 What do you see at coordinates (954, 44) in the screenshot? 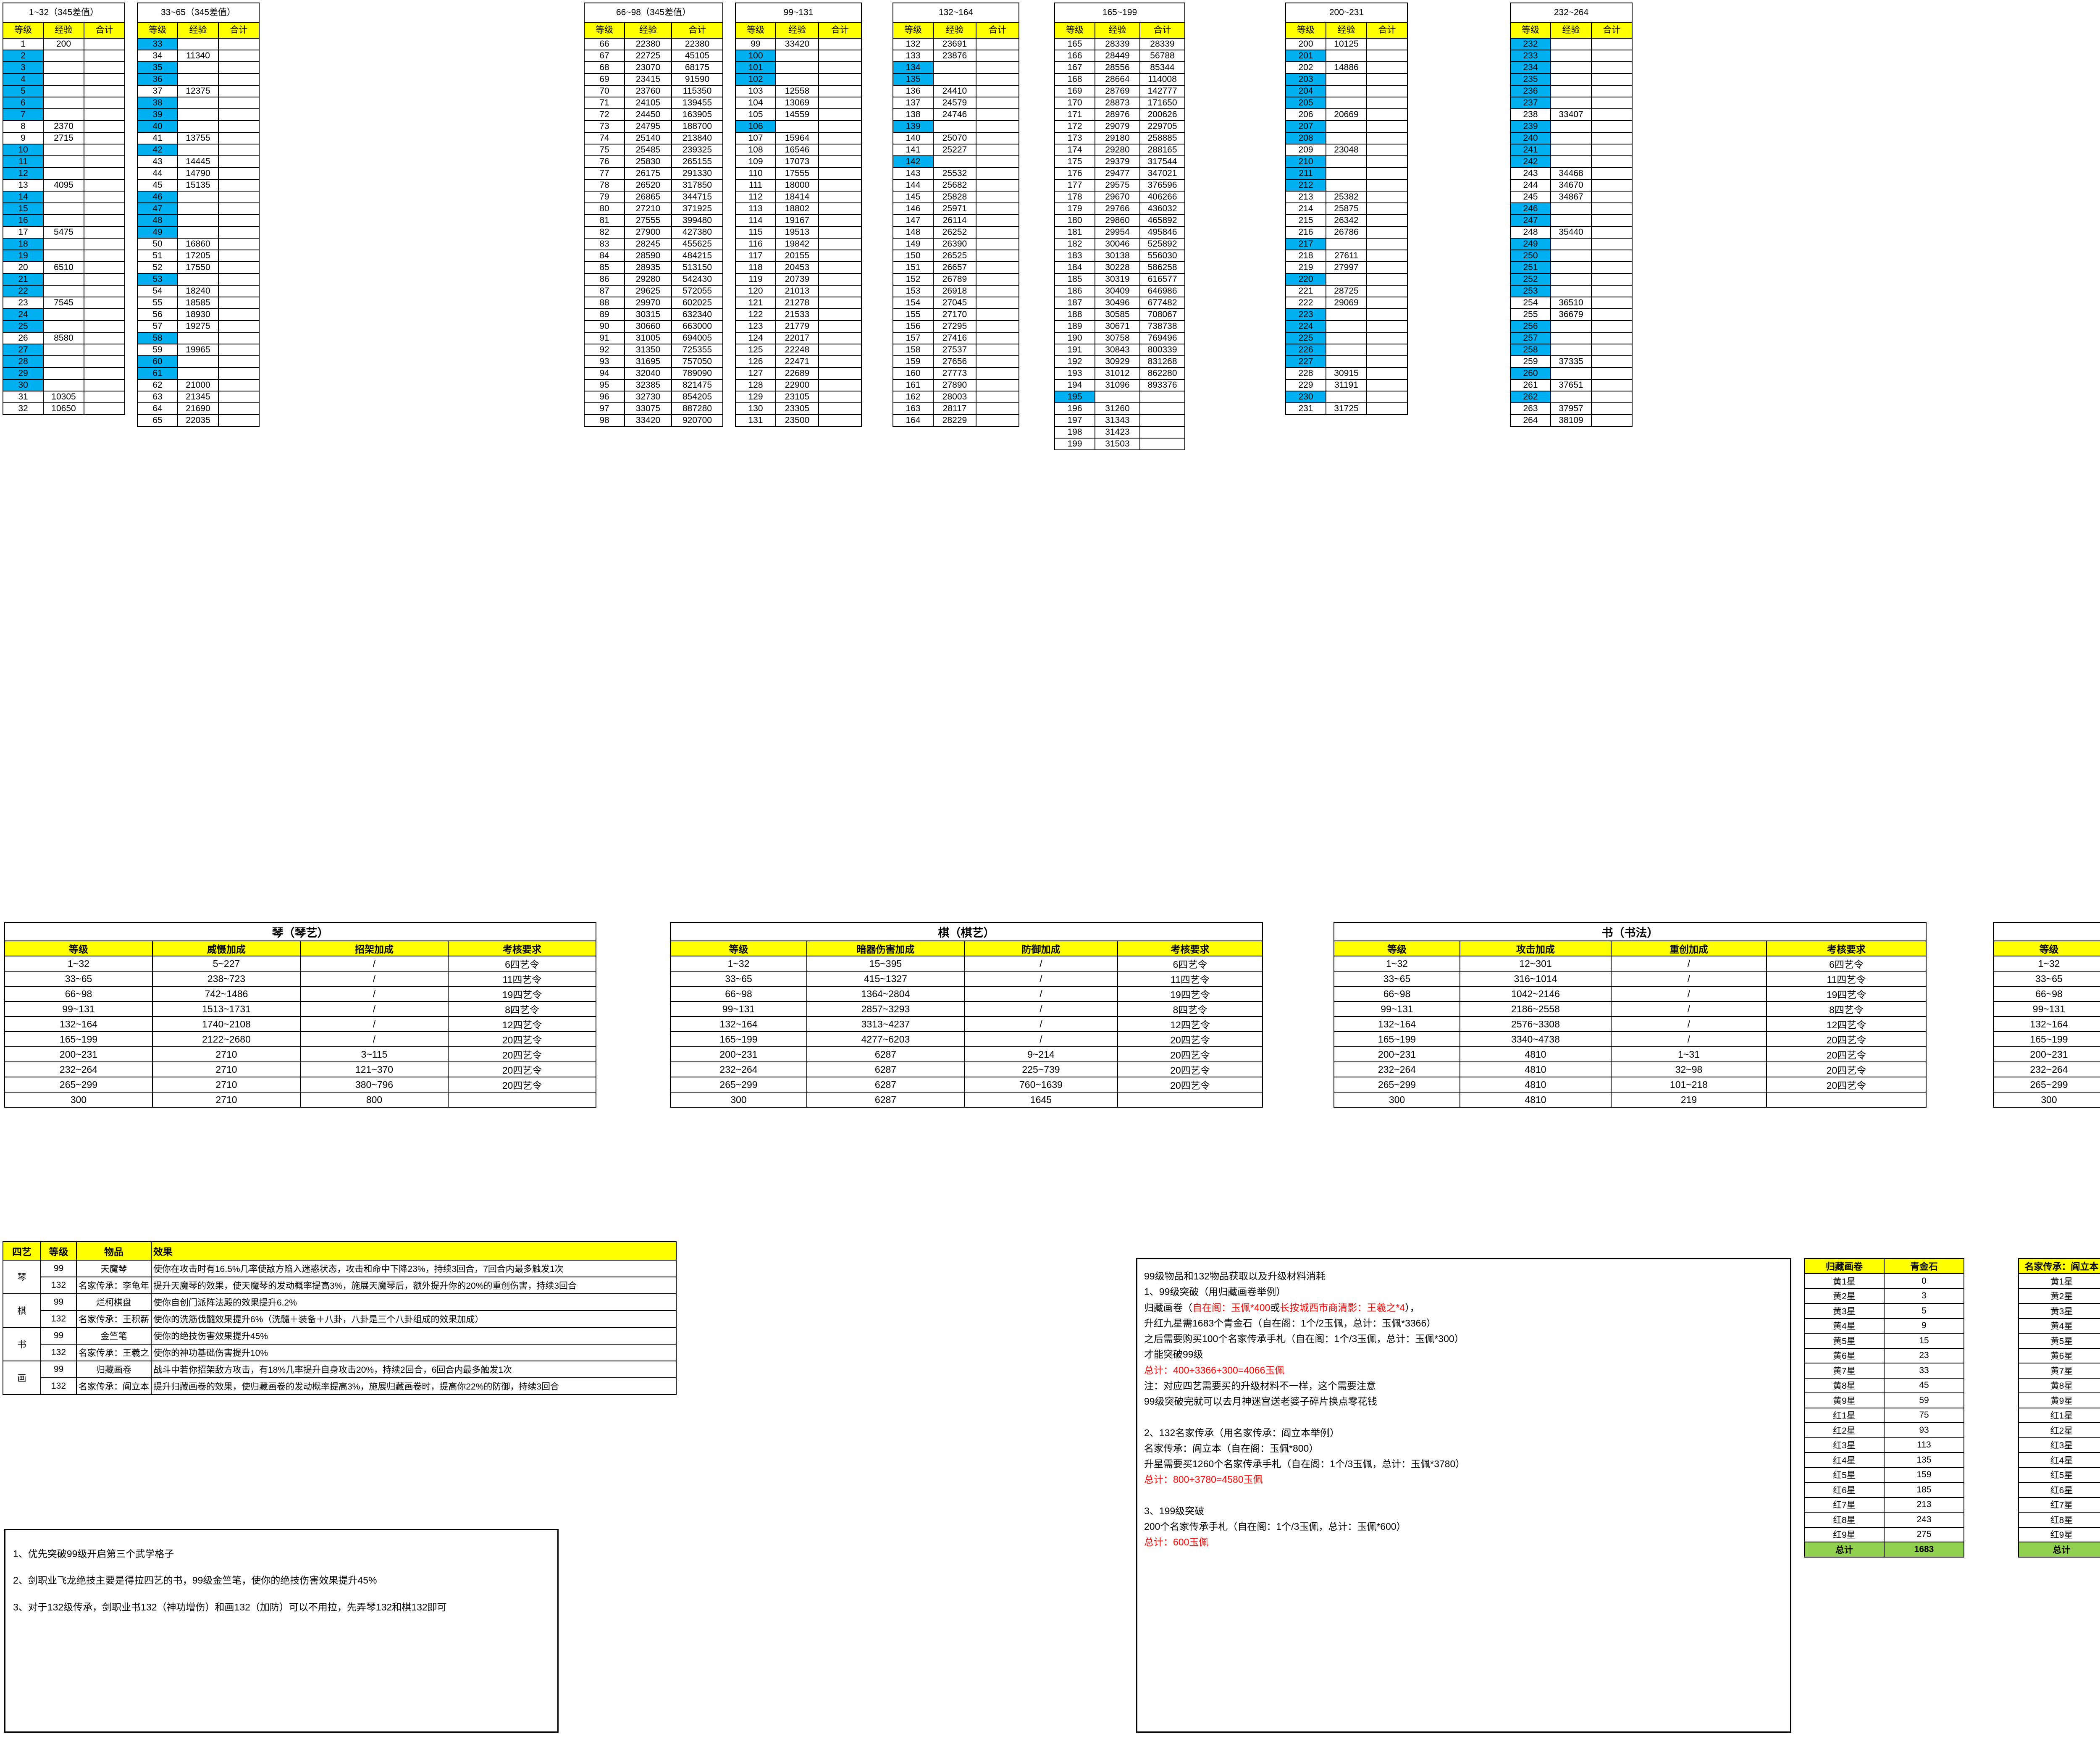
I see `exp-cell: 23691` at bounding box center [954, 44].